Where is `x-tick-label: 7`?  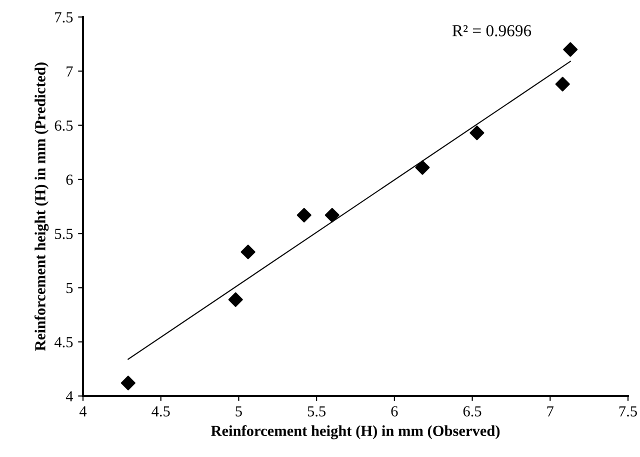 x-tick-label: 7 is located at coordinates (550, 411).